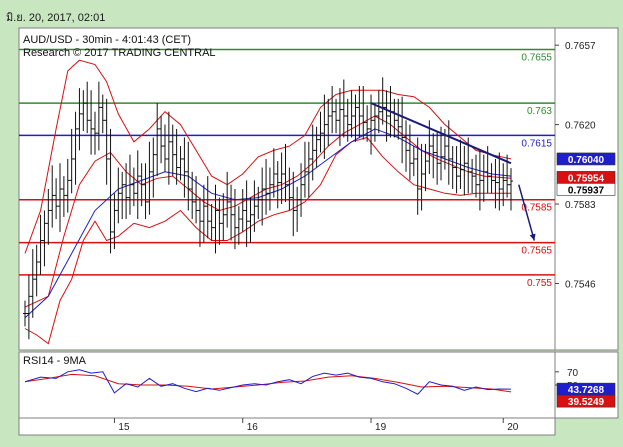  I want to click on price-tag-label-2: 0.75937, so click(586, 190).